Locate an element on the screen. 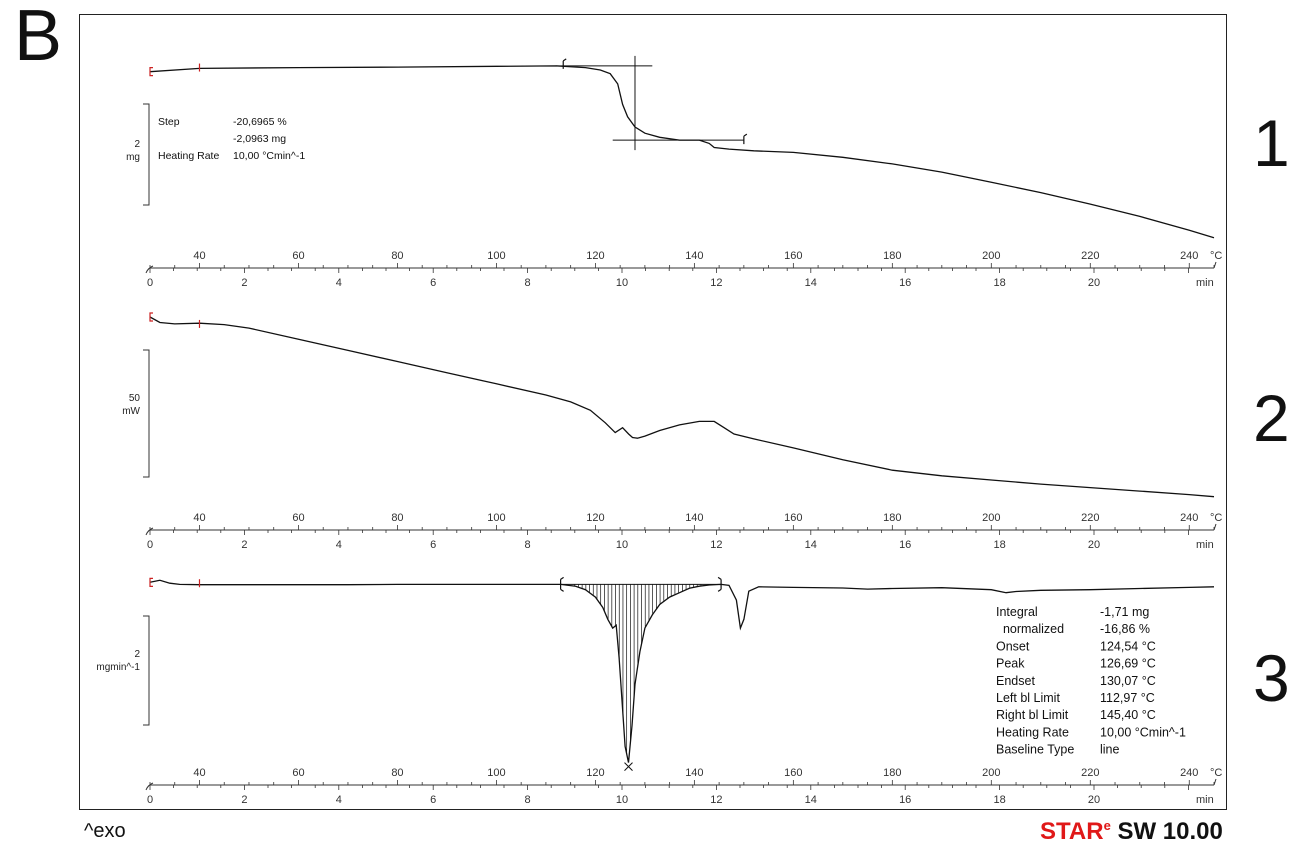 The image size is (1303, 846). annotation-label: Peak is located at coordinates (1010, 664).